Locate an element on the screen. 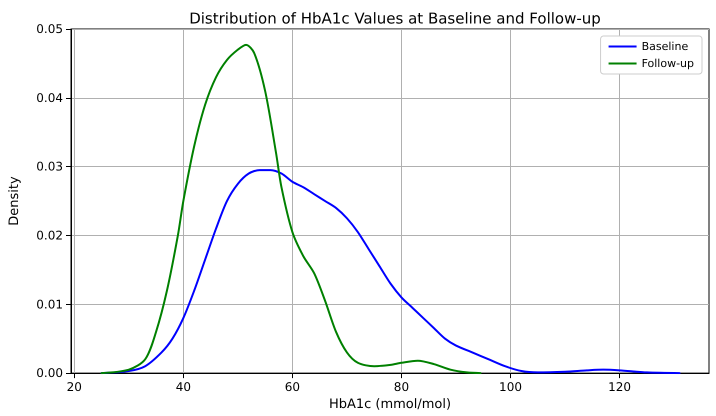 Image resolution: width=716 pixels, height=416 pixels. x-tick-label: 60 is located at coordinates (292, 387).